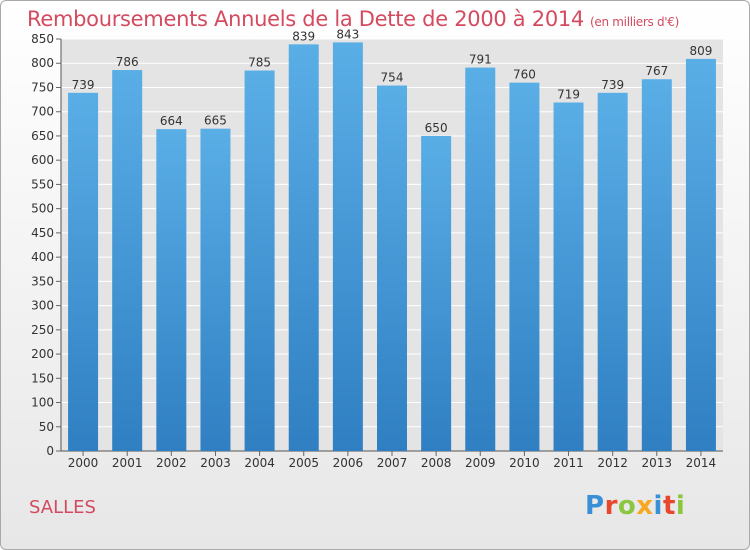 The image size is (750, 550). What do you see at coordinates (42, 233) in the screenshot?
I see `y-tick-label: 450` at bounding box center [42, 233].